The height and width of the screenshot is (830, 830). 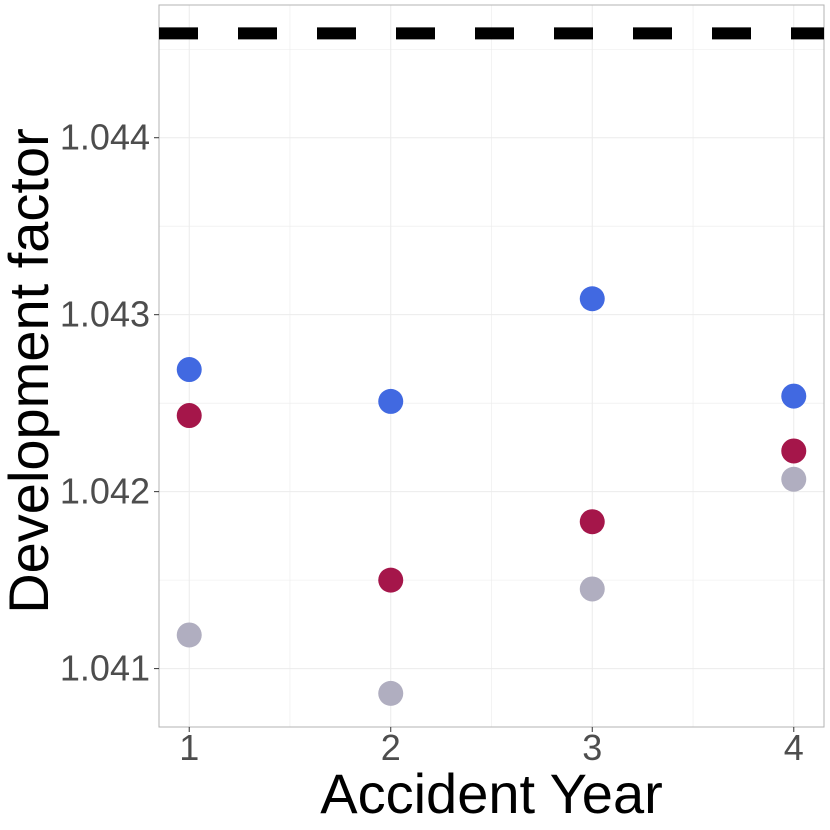 I want to click on y-tick-label: 1.044, so click(x=105, y=137).